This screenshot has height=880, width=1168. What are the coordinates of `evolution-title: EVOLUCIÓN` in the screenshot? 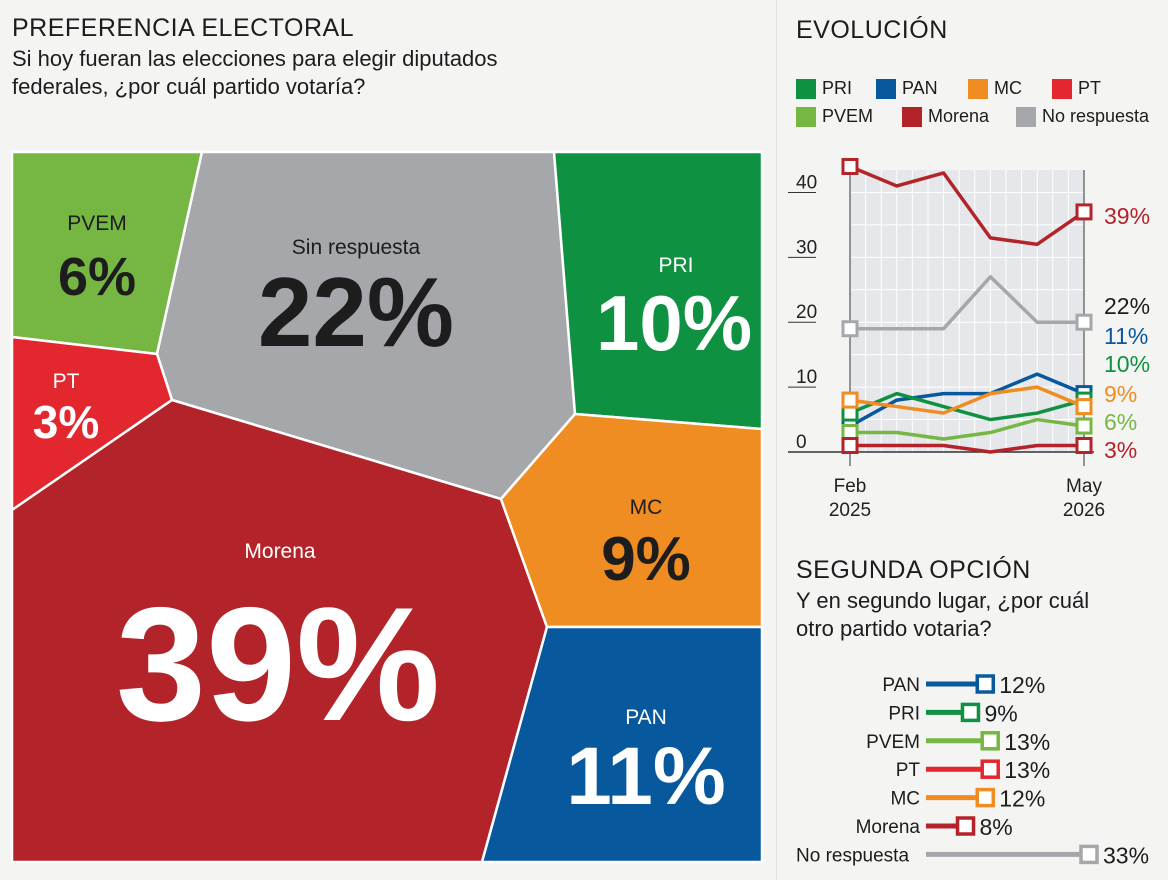 It's located at (872, 30).